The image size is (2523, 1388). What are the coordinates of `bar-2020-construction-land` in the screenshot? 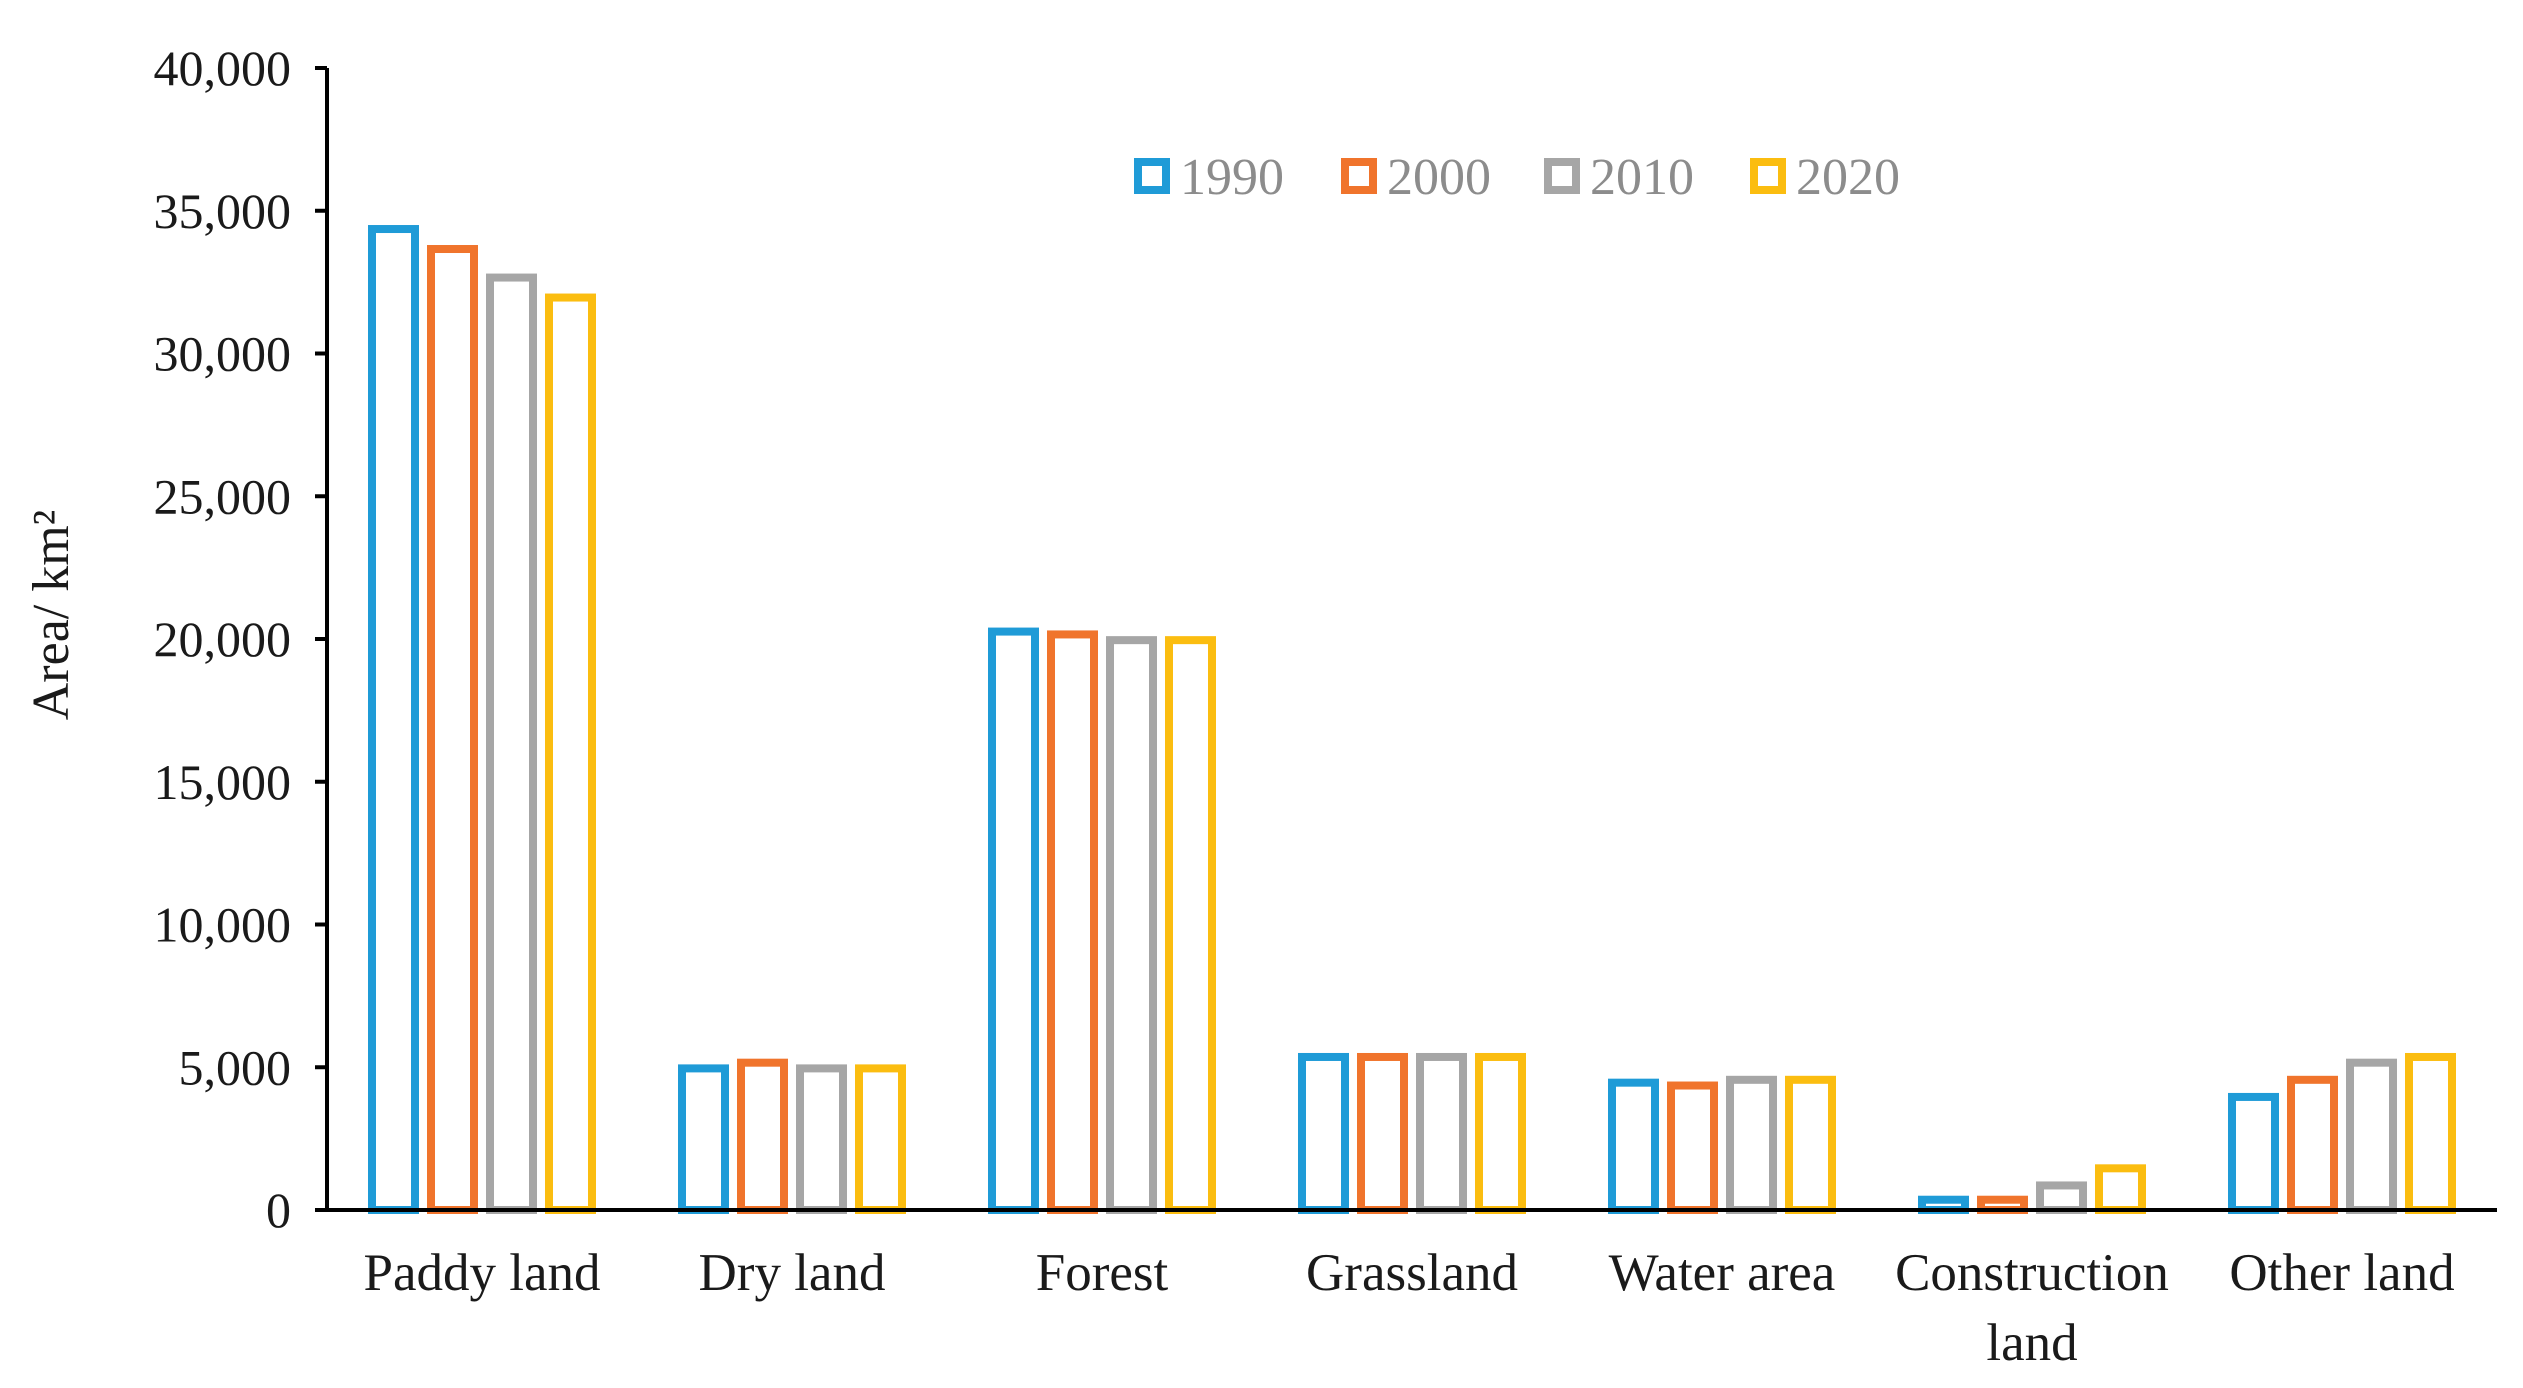 It's located at (2120, 1189).